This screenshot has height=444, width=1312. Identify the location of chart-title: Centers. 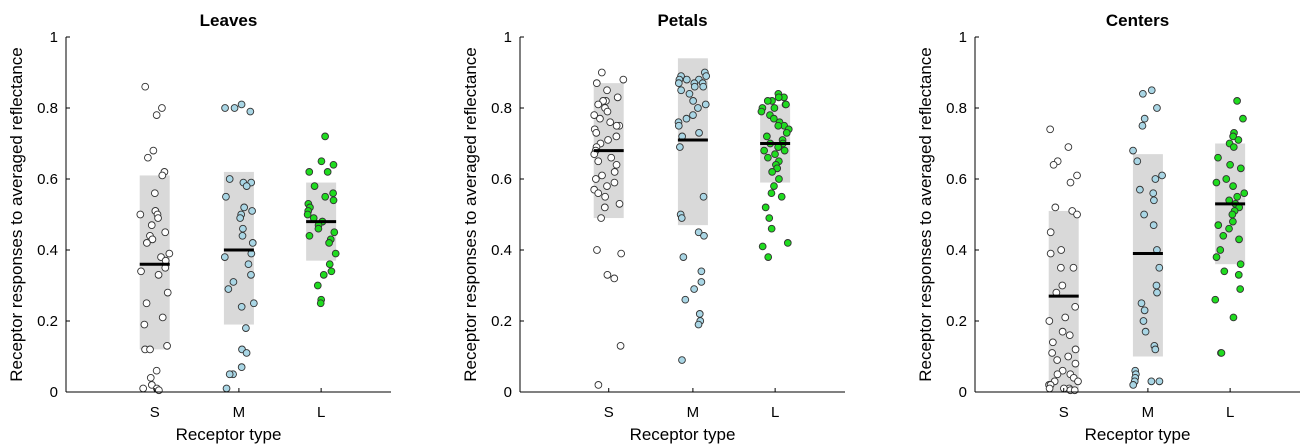
(1137, 20).